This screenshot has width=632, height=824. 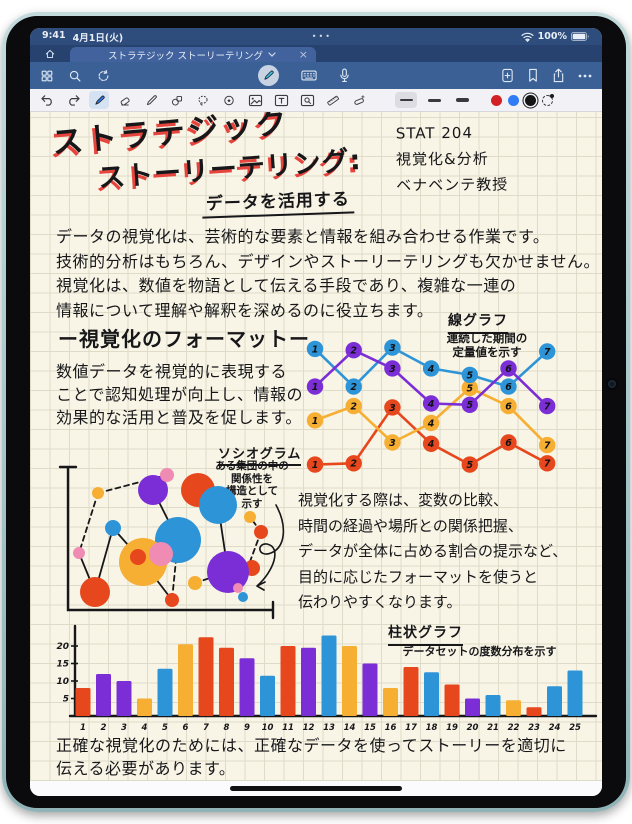 What do you see at coordinates (552, 36) in the screenshot?
I see `battery-percent: 100%` at bounding box center [552, 36].